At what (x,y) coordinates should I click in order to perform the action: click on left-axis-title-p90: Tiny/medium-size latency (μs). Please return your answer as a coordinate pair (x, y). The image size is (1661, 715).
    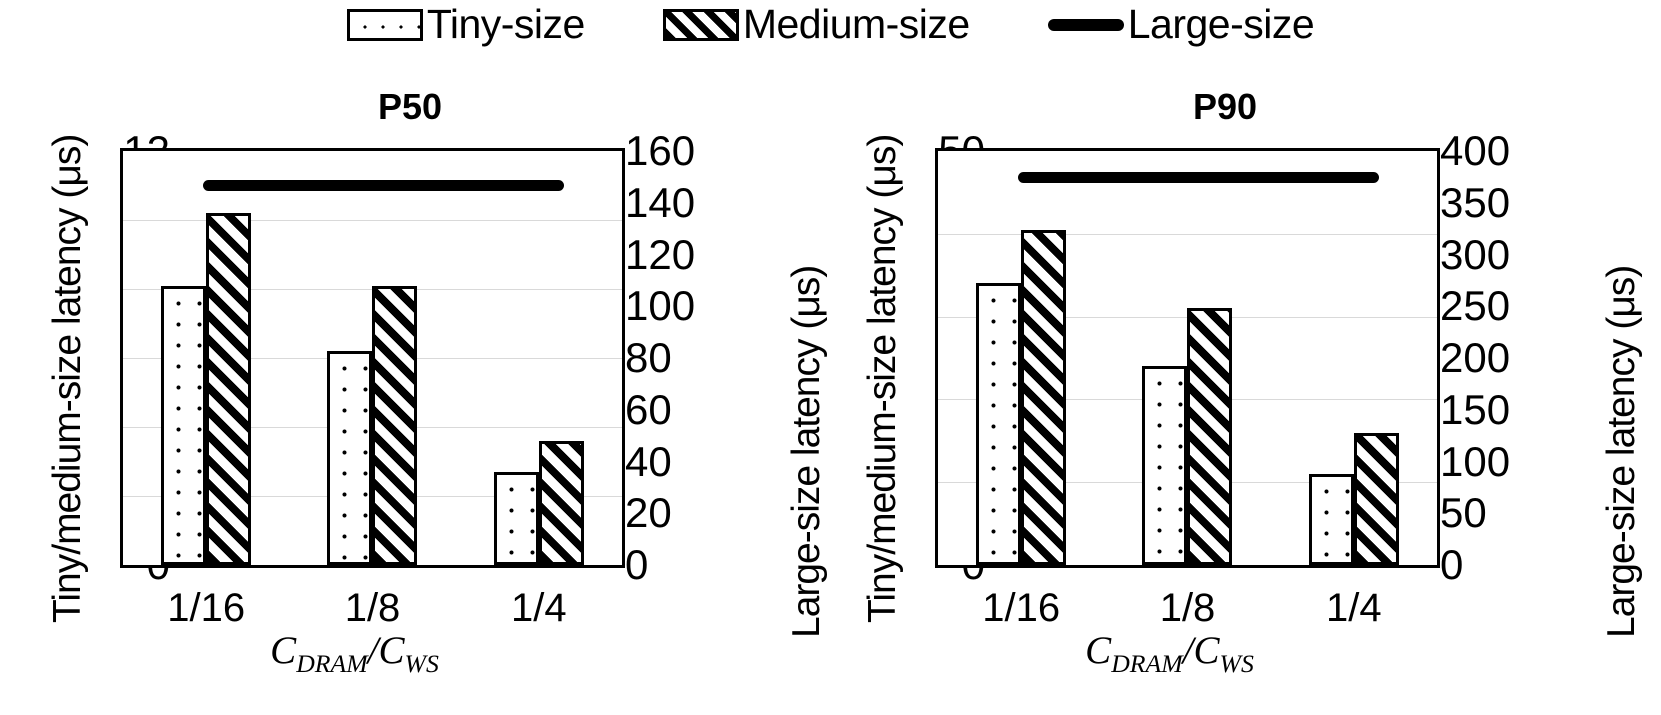
    Looking at the image, I should click on (882, 378).